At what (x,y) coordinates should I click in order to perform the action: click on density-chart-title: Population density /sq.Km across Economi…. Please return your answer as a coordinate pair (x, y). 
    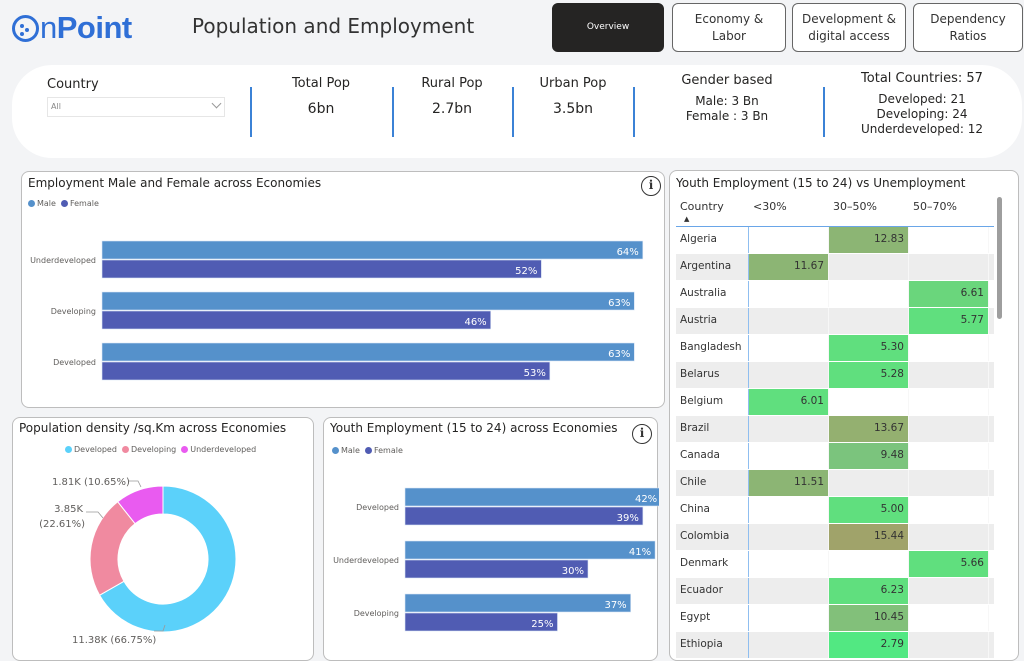
    Looking at the image, I should click on (153, 428).